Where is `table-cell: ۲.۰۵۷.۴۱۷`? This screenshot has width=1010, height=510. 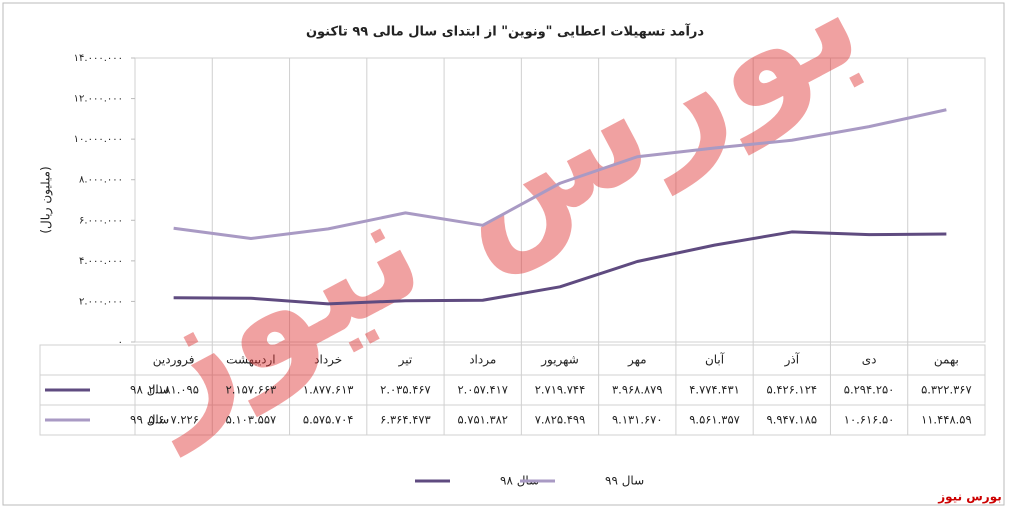
table-cell: ۲.۰۵۷.۴۱۷ is located at coordinates (482, 390).